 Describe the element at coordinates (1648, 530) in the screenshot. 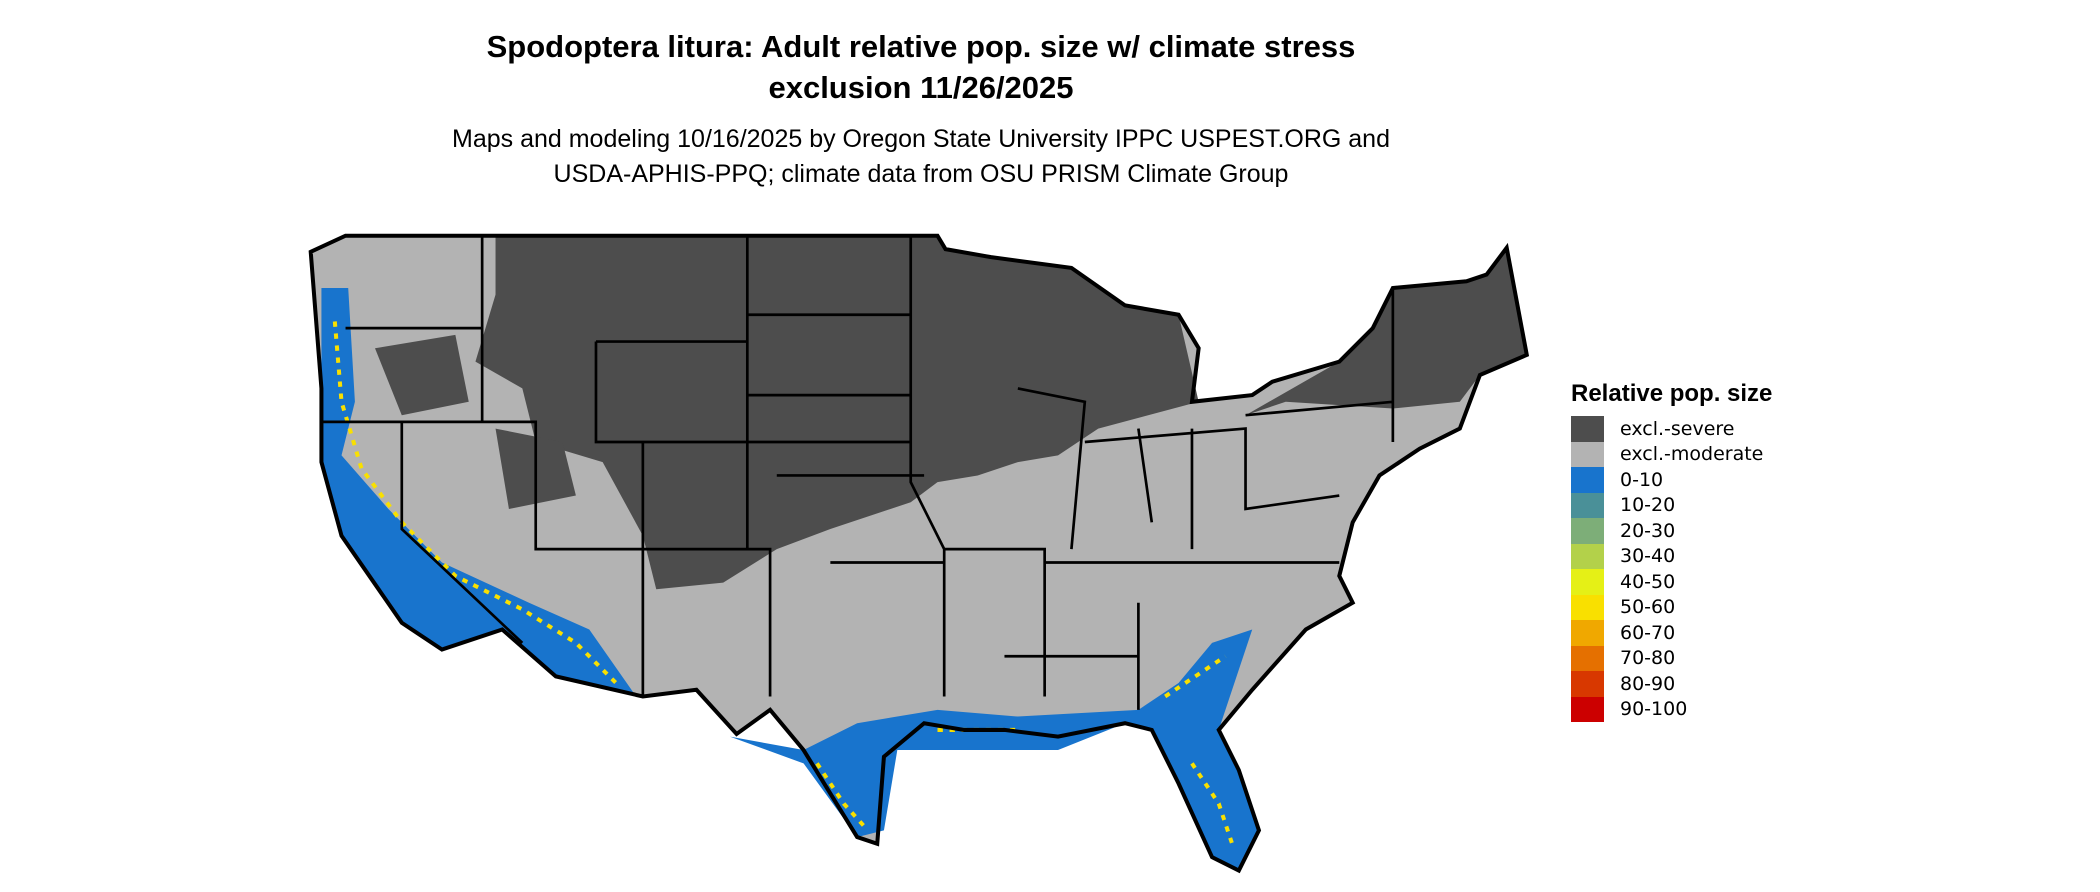

I see `legend-label: 20-30` at that location.